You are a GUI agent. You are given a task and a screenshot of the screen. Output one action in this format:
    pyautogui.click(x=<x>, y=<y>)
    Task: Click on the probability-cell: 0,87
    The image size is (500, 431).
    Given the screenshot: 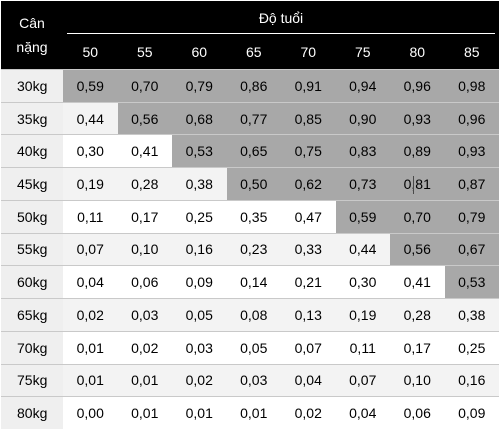 What is the action you would take?
    pyautogui.click(x=471, y=183)
    